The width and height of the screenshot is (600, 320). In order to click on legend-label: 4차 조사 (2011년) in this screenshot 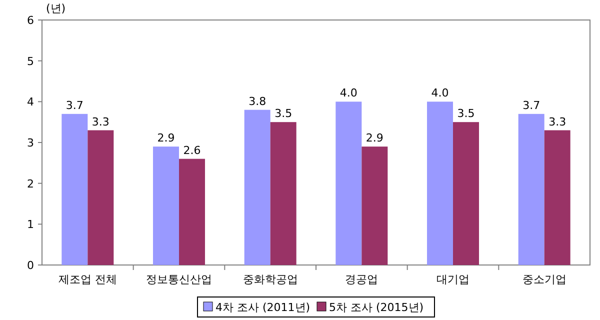, I will do `click(263, 307)`.